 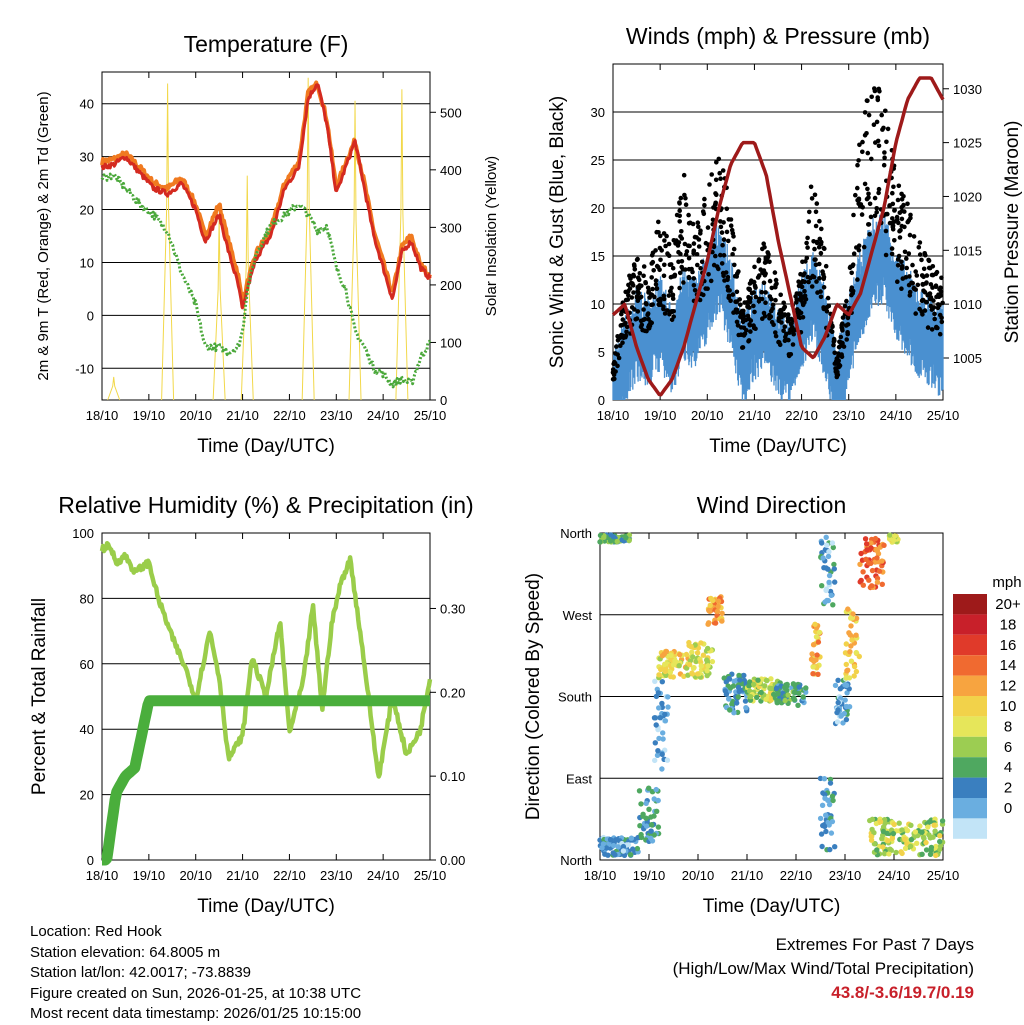 What do you see at coordinates (579, 778) in the screenshot?
I see `dir-ytick-label: East` at bounding box center [579, 778].